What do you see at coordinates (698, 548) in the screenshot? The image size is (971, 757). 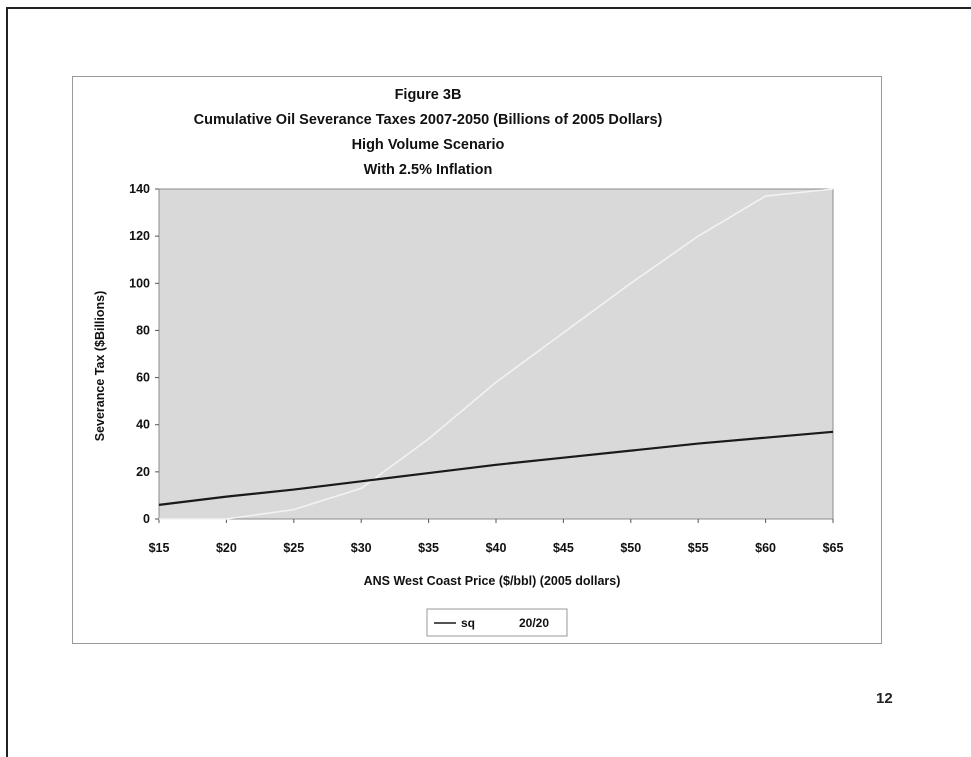 I see `x-tick-label: $55` at bounding box center [698, 548].